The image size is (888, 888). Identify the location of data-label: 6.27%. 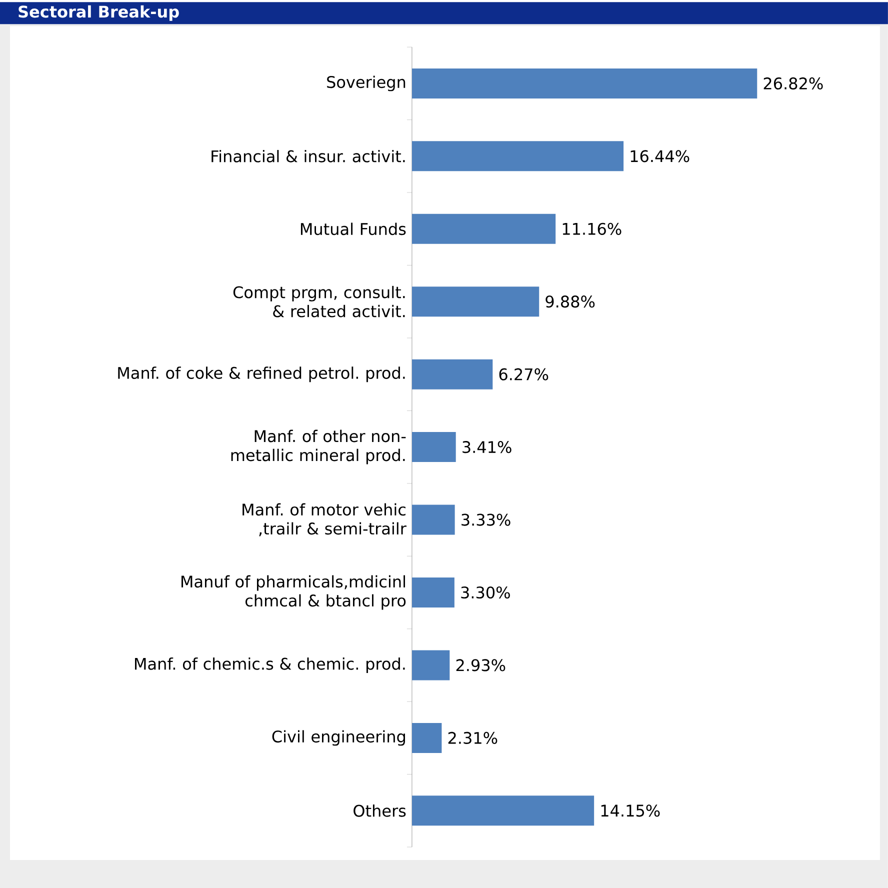
(523, 374).